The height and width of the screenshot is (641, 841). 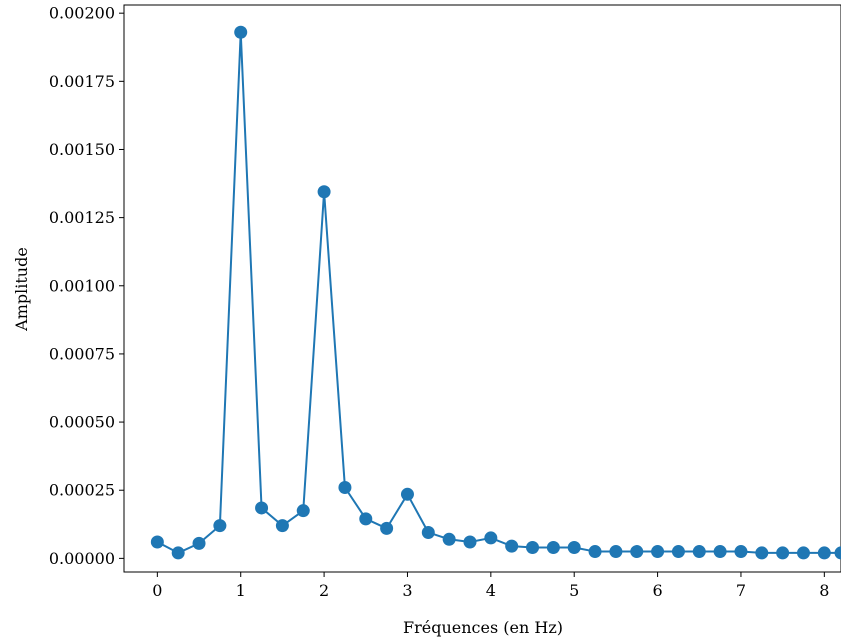 I want to click on x-tick-label: 4, so click(x=491, y=590).